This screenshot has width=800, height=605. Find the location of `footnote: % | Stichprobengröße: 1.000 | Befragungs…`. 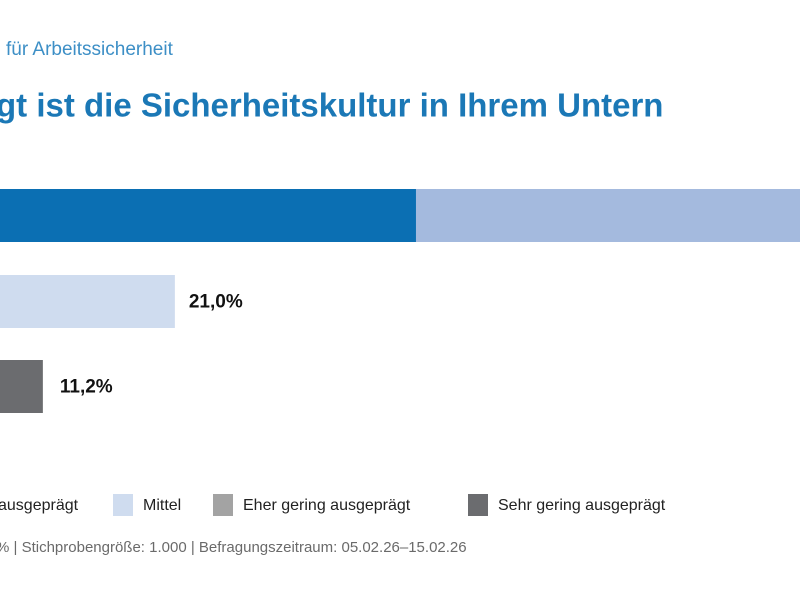

footnote: % | Stichprobengröße: 1.000 | Befragungs… is located at coordinates (233, 547).